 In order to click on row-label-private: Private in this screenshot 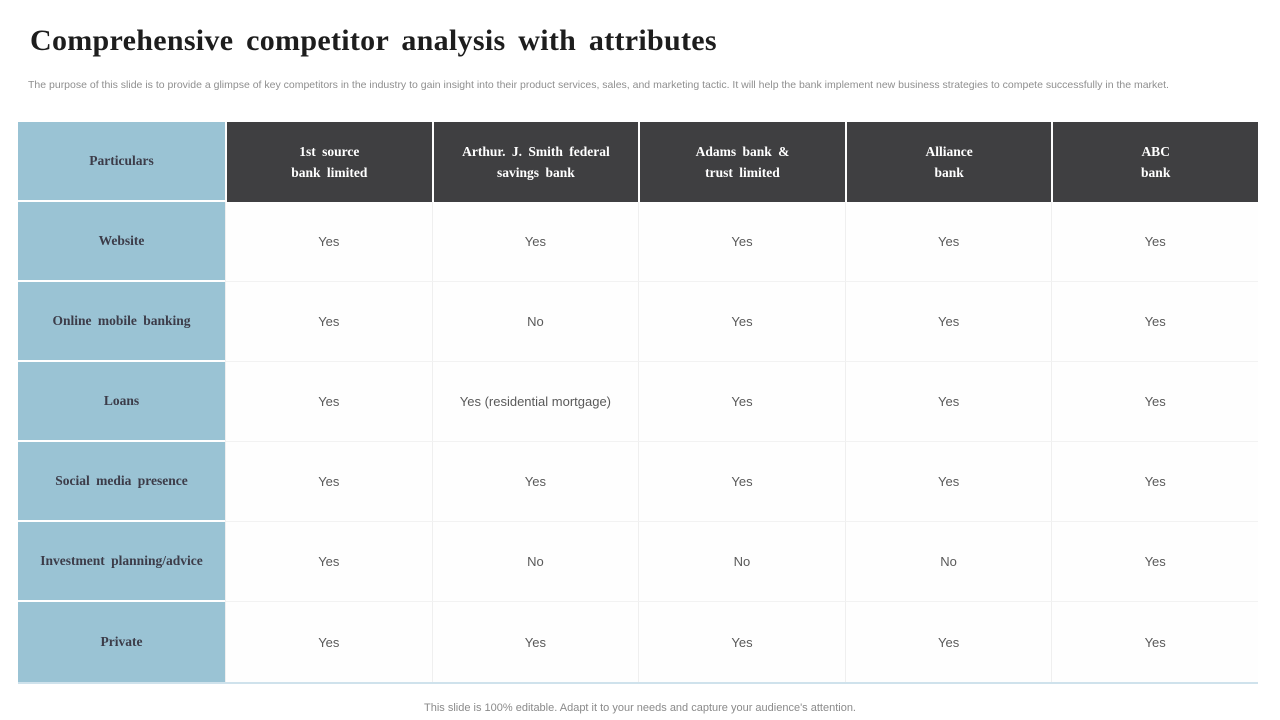, I will do `click(121, 642)`.